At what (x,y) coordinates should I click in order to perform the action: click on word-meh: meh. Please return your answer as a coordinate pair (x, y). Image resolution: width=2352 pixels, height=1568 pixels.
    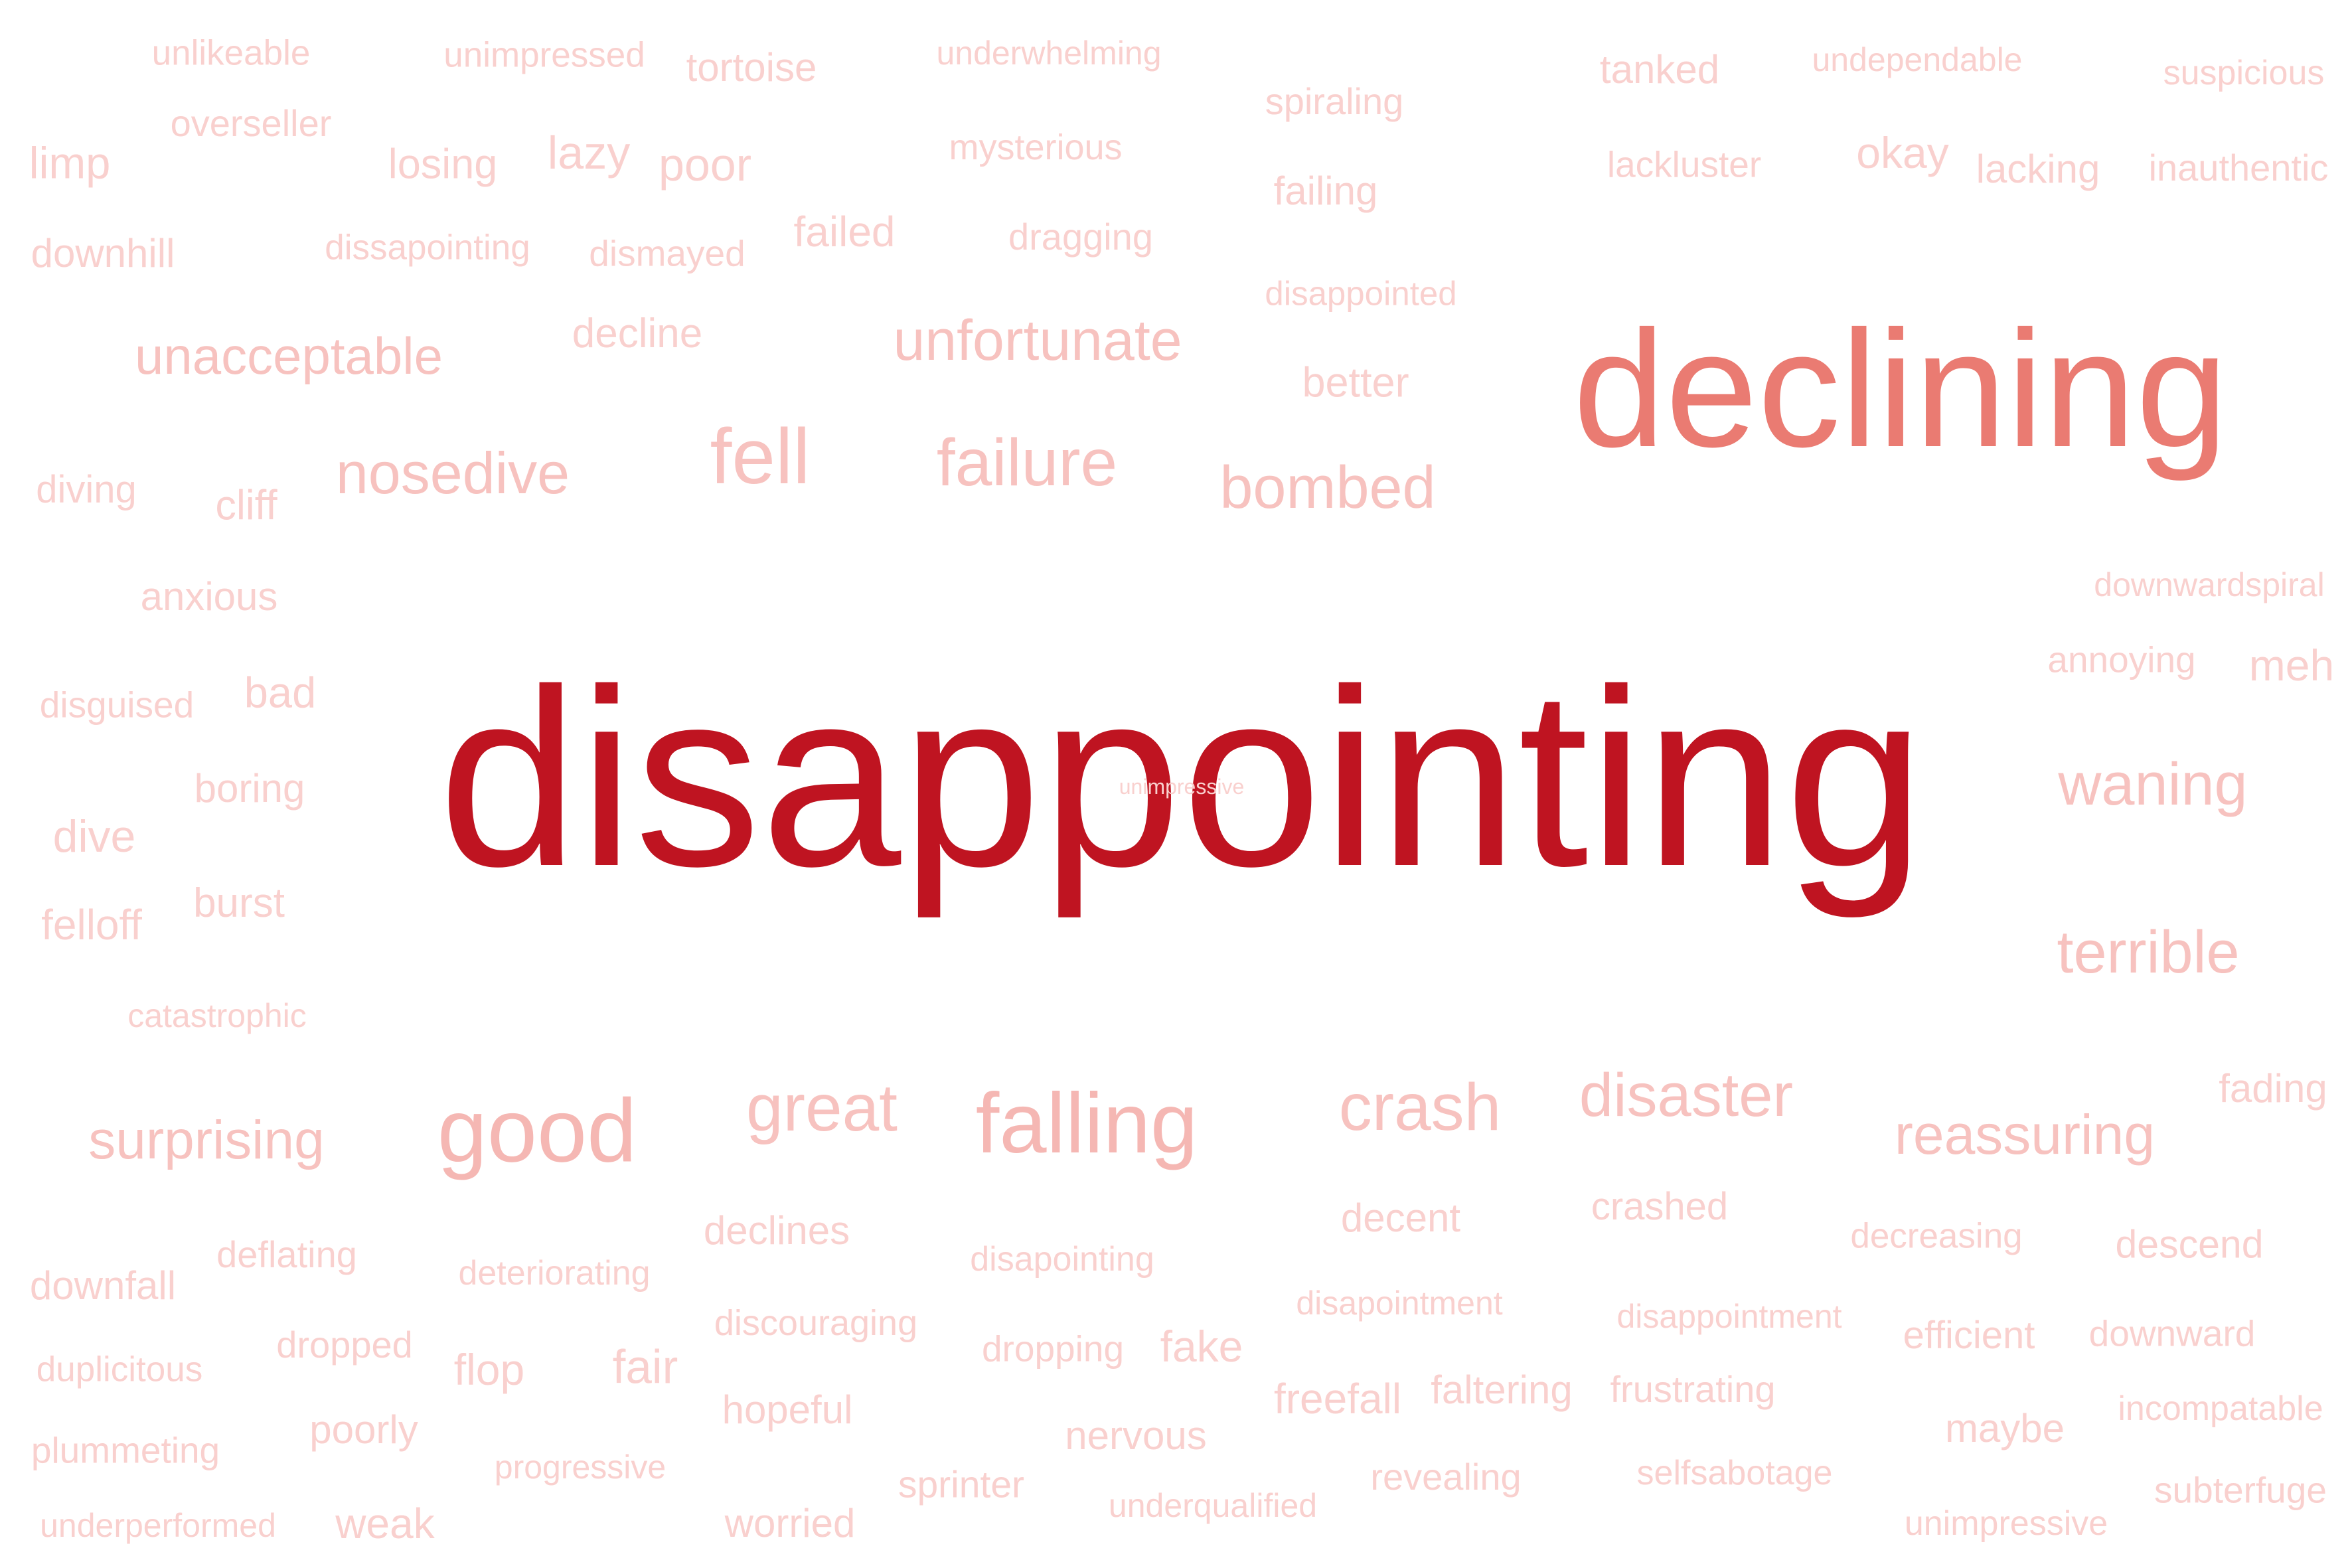
    Looking at the image, I should click on (2292, 666).